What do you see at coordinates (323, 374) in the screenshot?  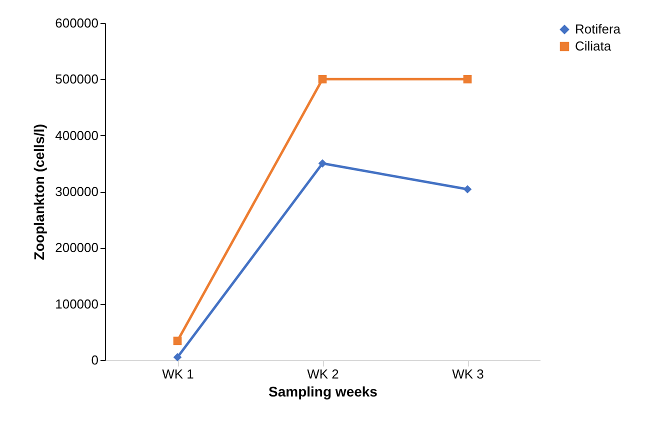 I see `x-tick-label: WK 2` at bounding box center [323, 374].